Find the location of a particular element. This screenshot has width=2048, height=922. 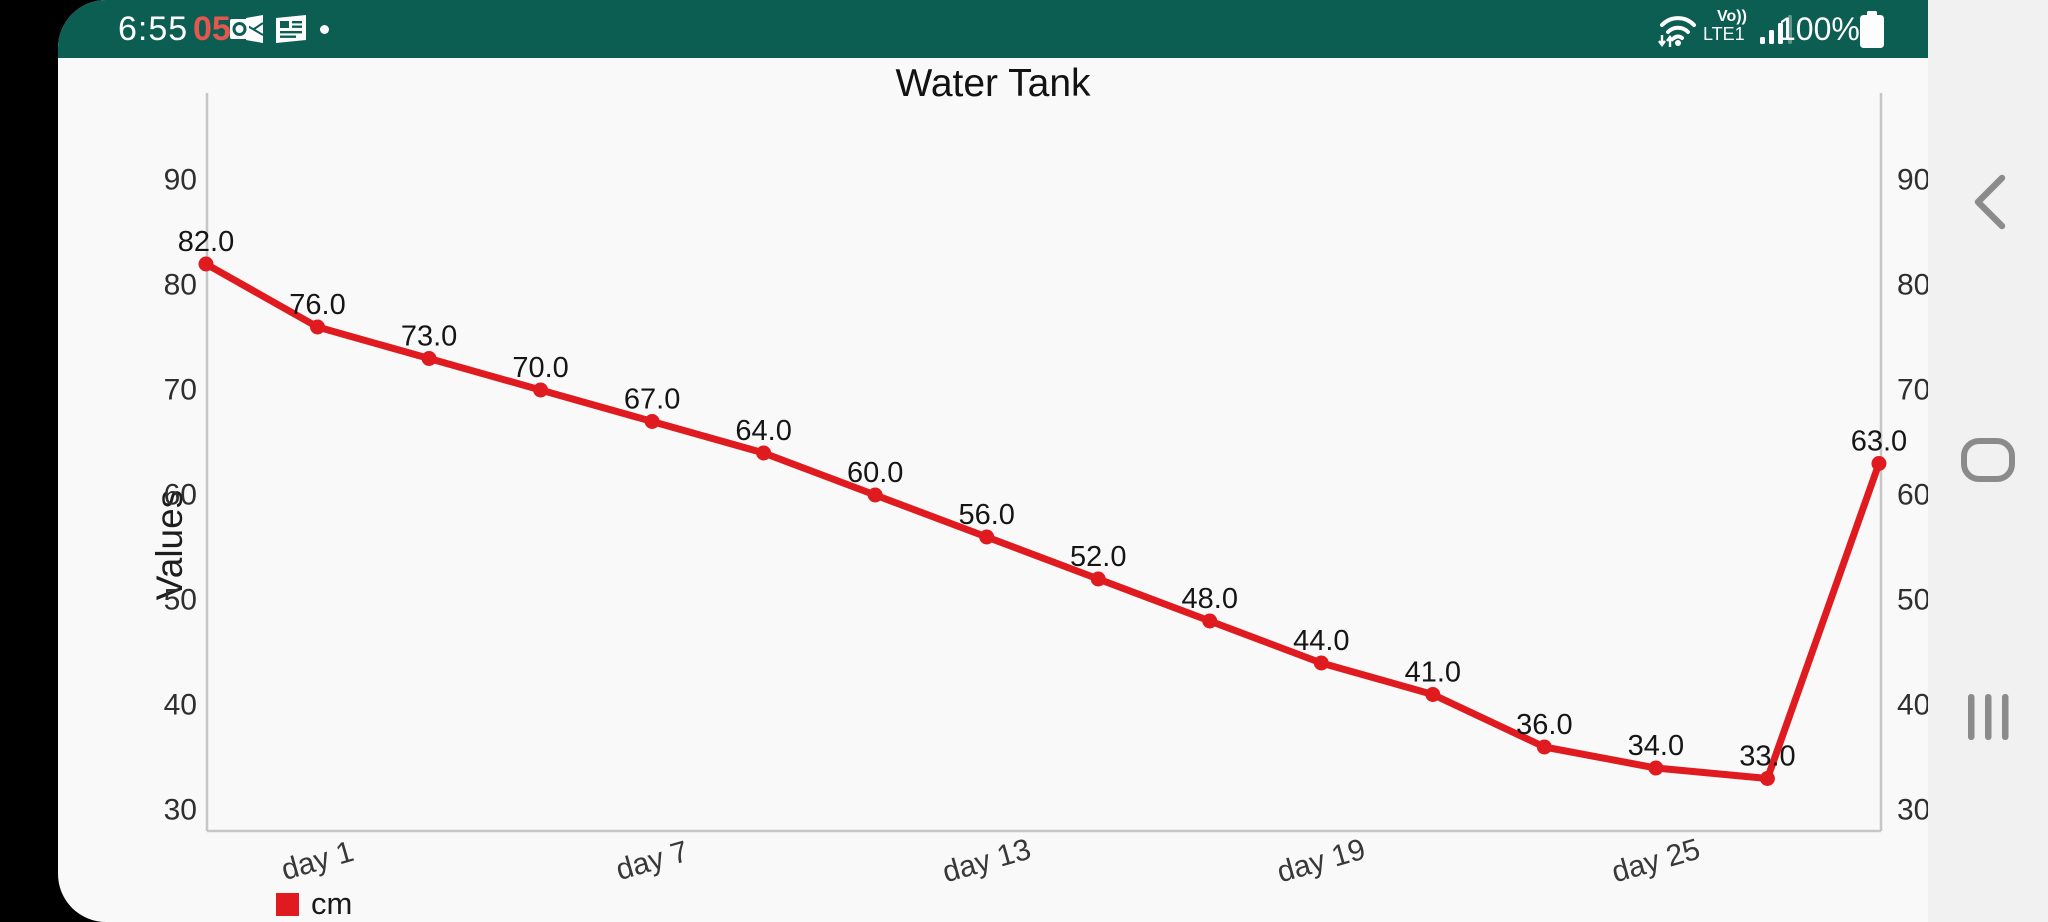

legend-series-label: cm is located at coordinates (332, 903).